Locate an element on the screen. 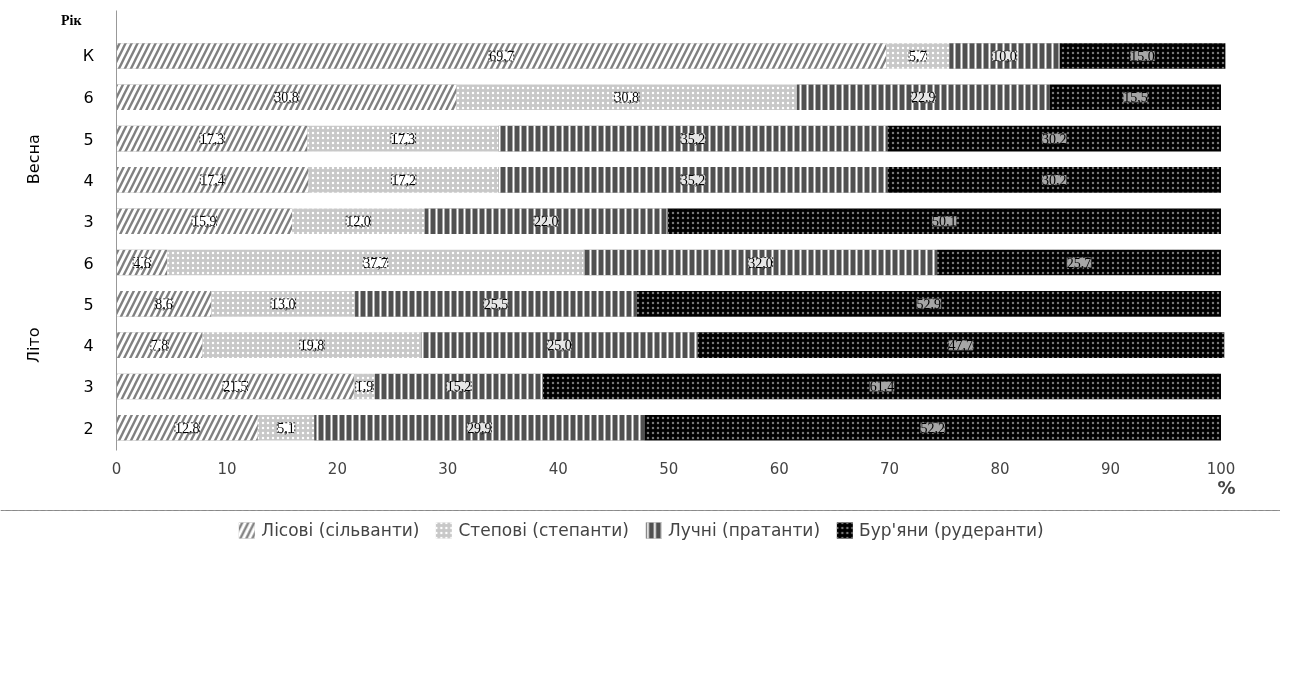  legend-label: Бур'яни (рудеранти) is located at coordinates (951, 530).